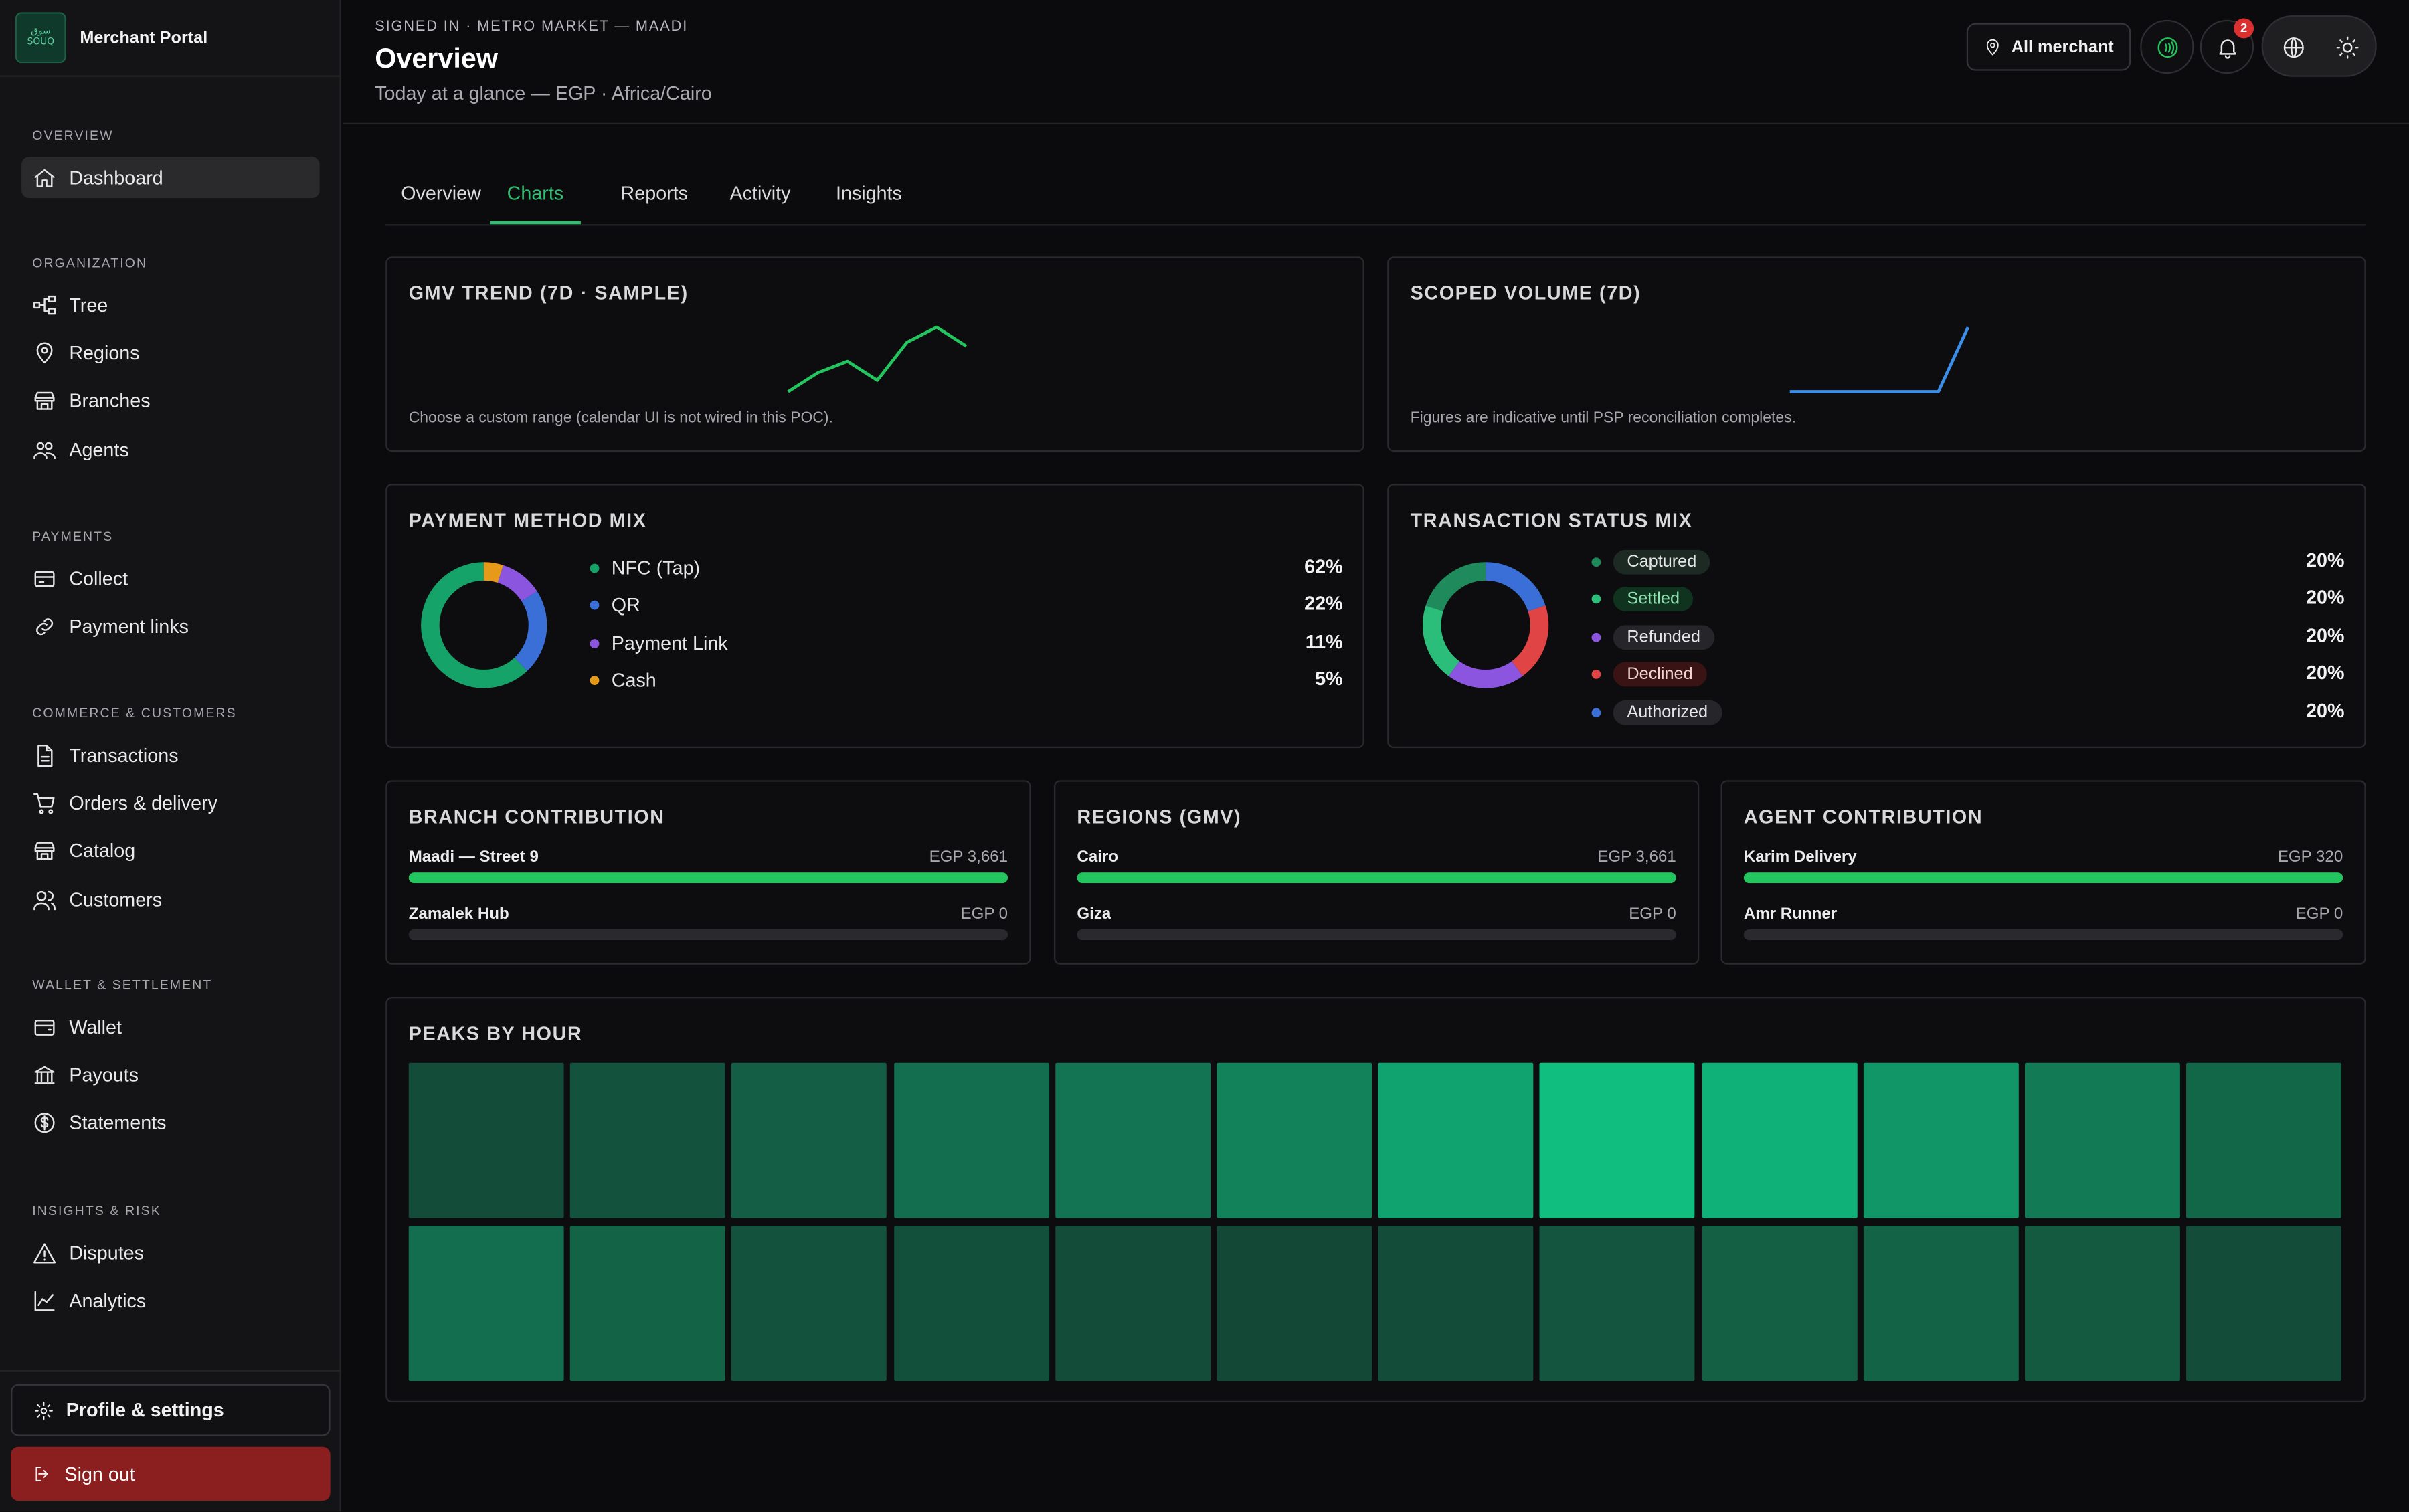 Image resolution: width=2409 pixels, height=1512 pixels. I want to click on sidebar-item-branches: Branches, so click(170, 401).